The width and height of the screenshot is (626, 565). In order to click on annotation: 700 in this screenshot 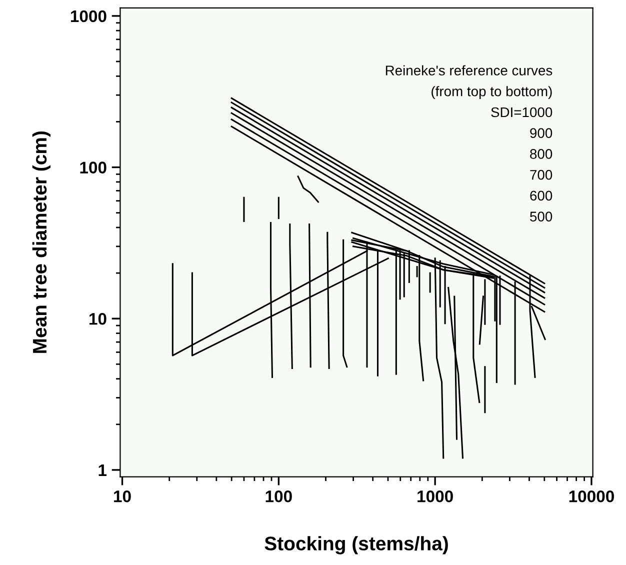, I will do `click(541, 175)`.